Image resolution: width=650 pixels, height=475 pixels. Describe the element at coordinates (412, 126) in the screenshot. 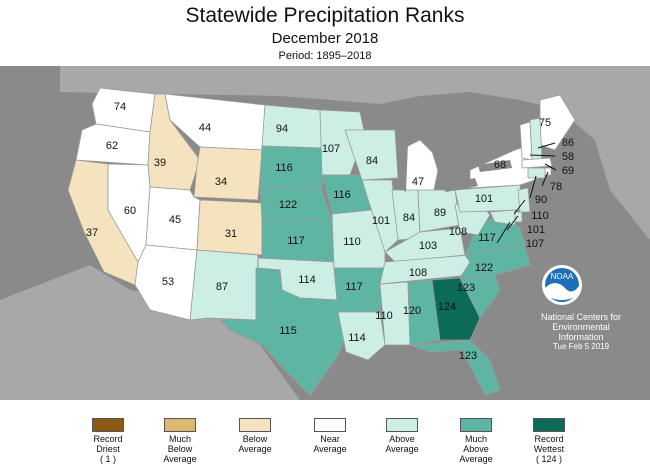

I see `lake-superior` at that location.